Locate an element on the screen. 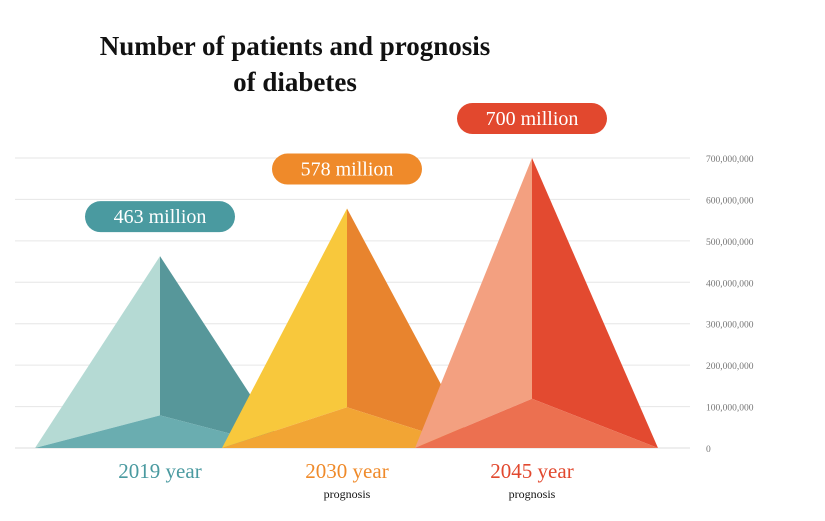  y-tick-label: 500,000,000 is located at coordinates (730, 243).